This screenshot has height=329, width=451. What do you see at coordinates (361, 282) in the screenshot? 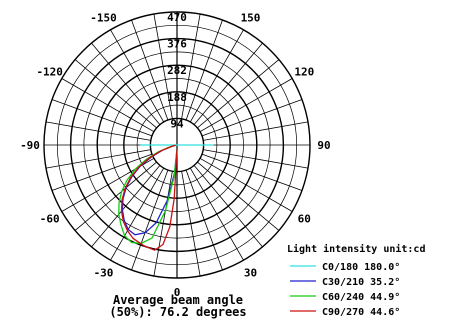
I see `legend-entry: C30/210 35.2°` at bounding box center [361, 282].